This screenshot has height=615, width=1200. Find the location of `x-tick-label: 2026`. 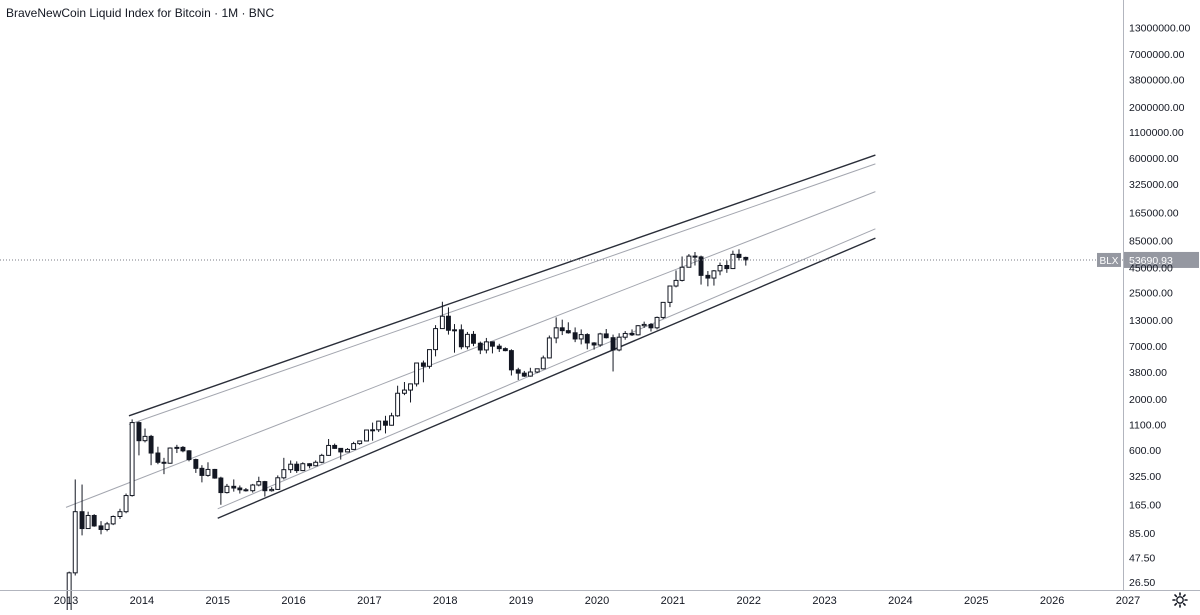

x-tick-label: 2026 is located at coordinates (1052, 601).